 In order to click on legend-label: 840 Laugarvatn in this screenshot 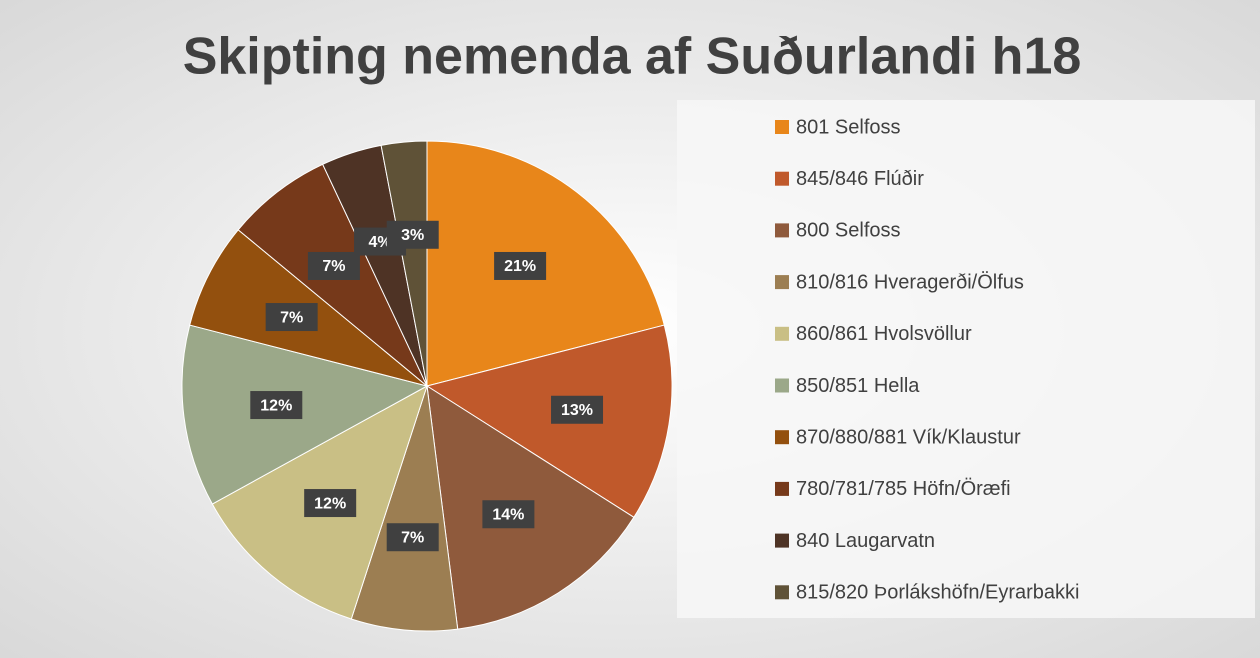, I will do `click(865, 541)`.